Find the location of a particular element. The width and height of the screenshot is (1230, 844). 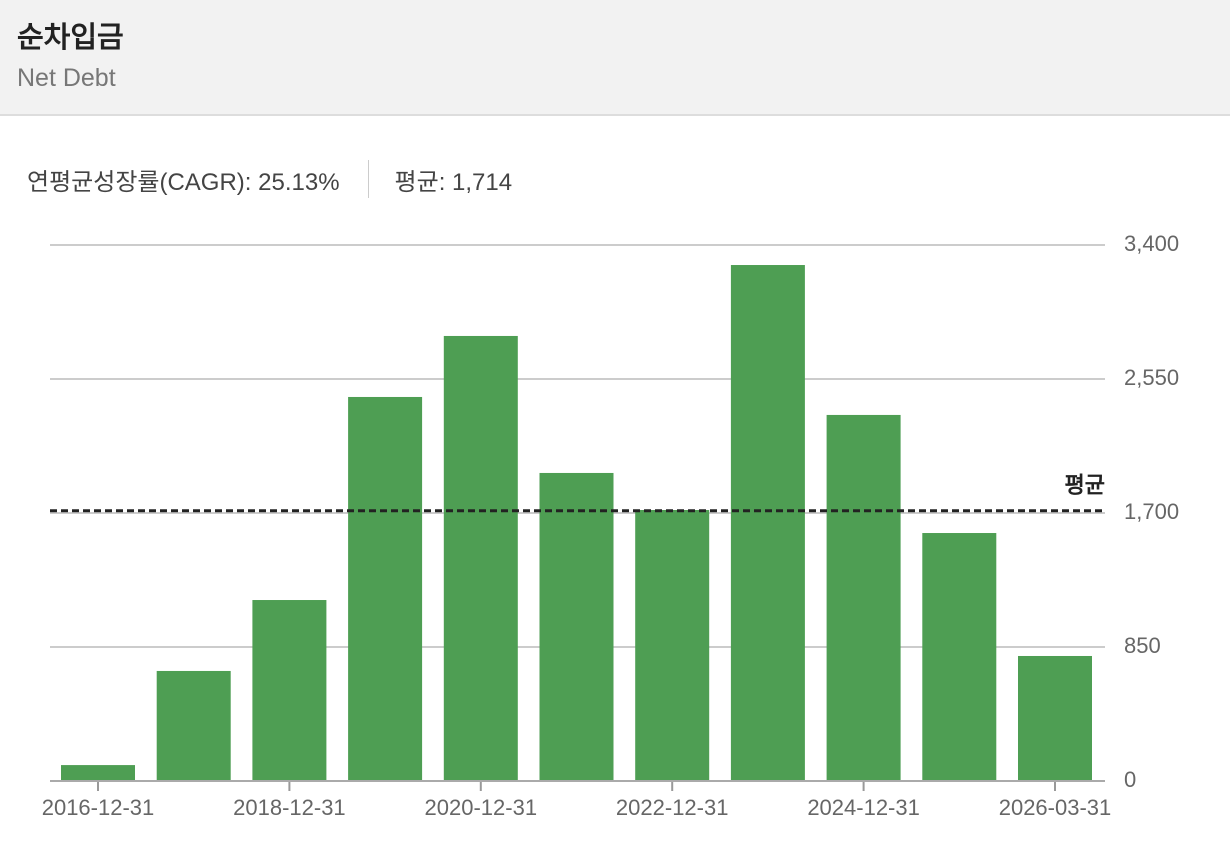

y-tick-label: 1,700 is located at coordinates (1151, 511).